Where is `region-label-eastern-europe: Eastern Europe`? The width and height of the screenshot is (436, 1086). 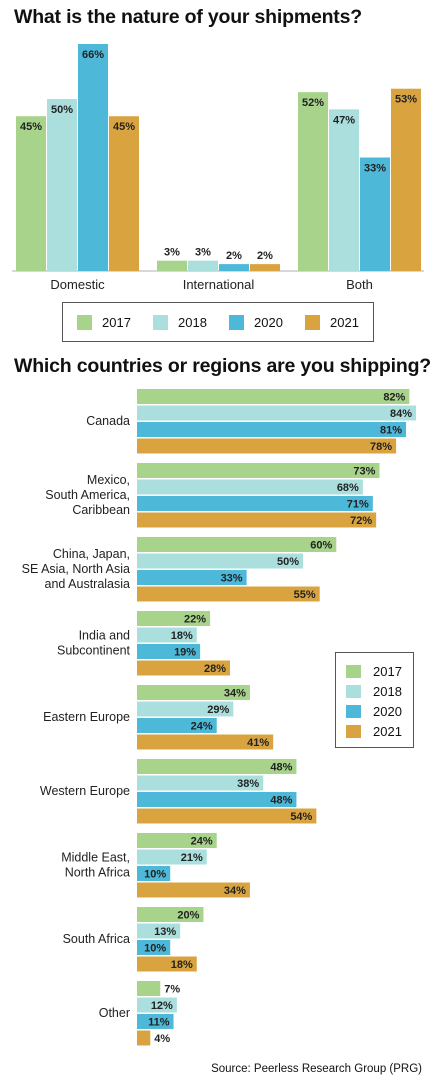
region-label-eastern-europe: Eastern Europe is located at coordinates (86, 717).